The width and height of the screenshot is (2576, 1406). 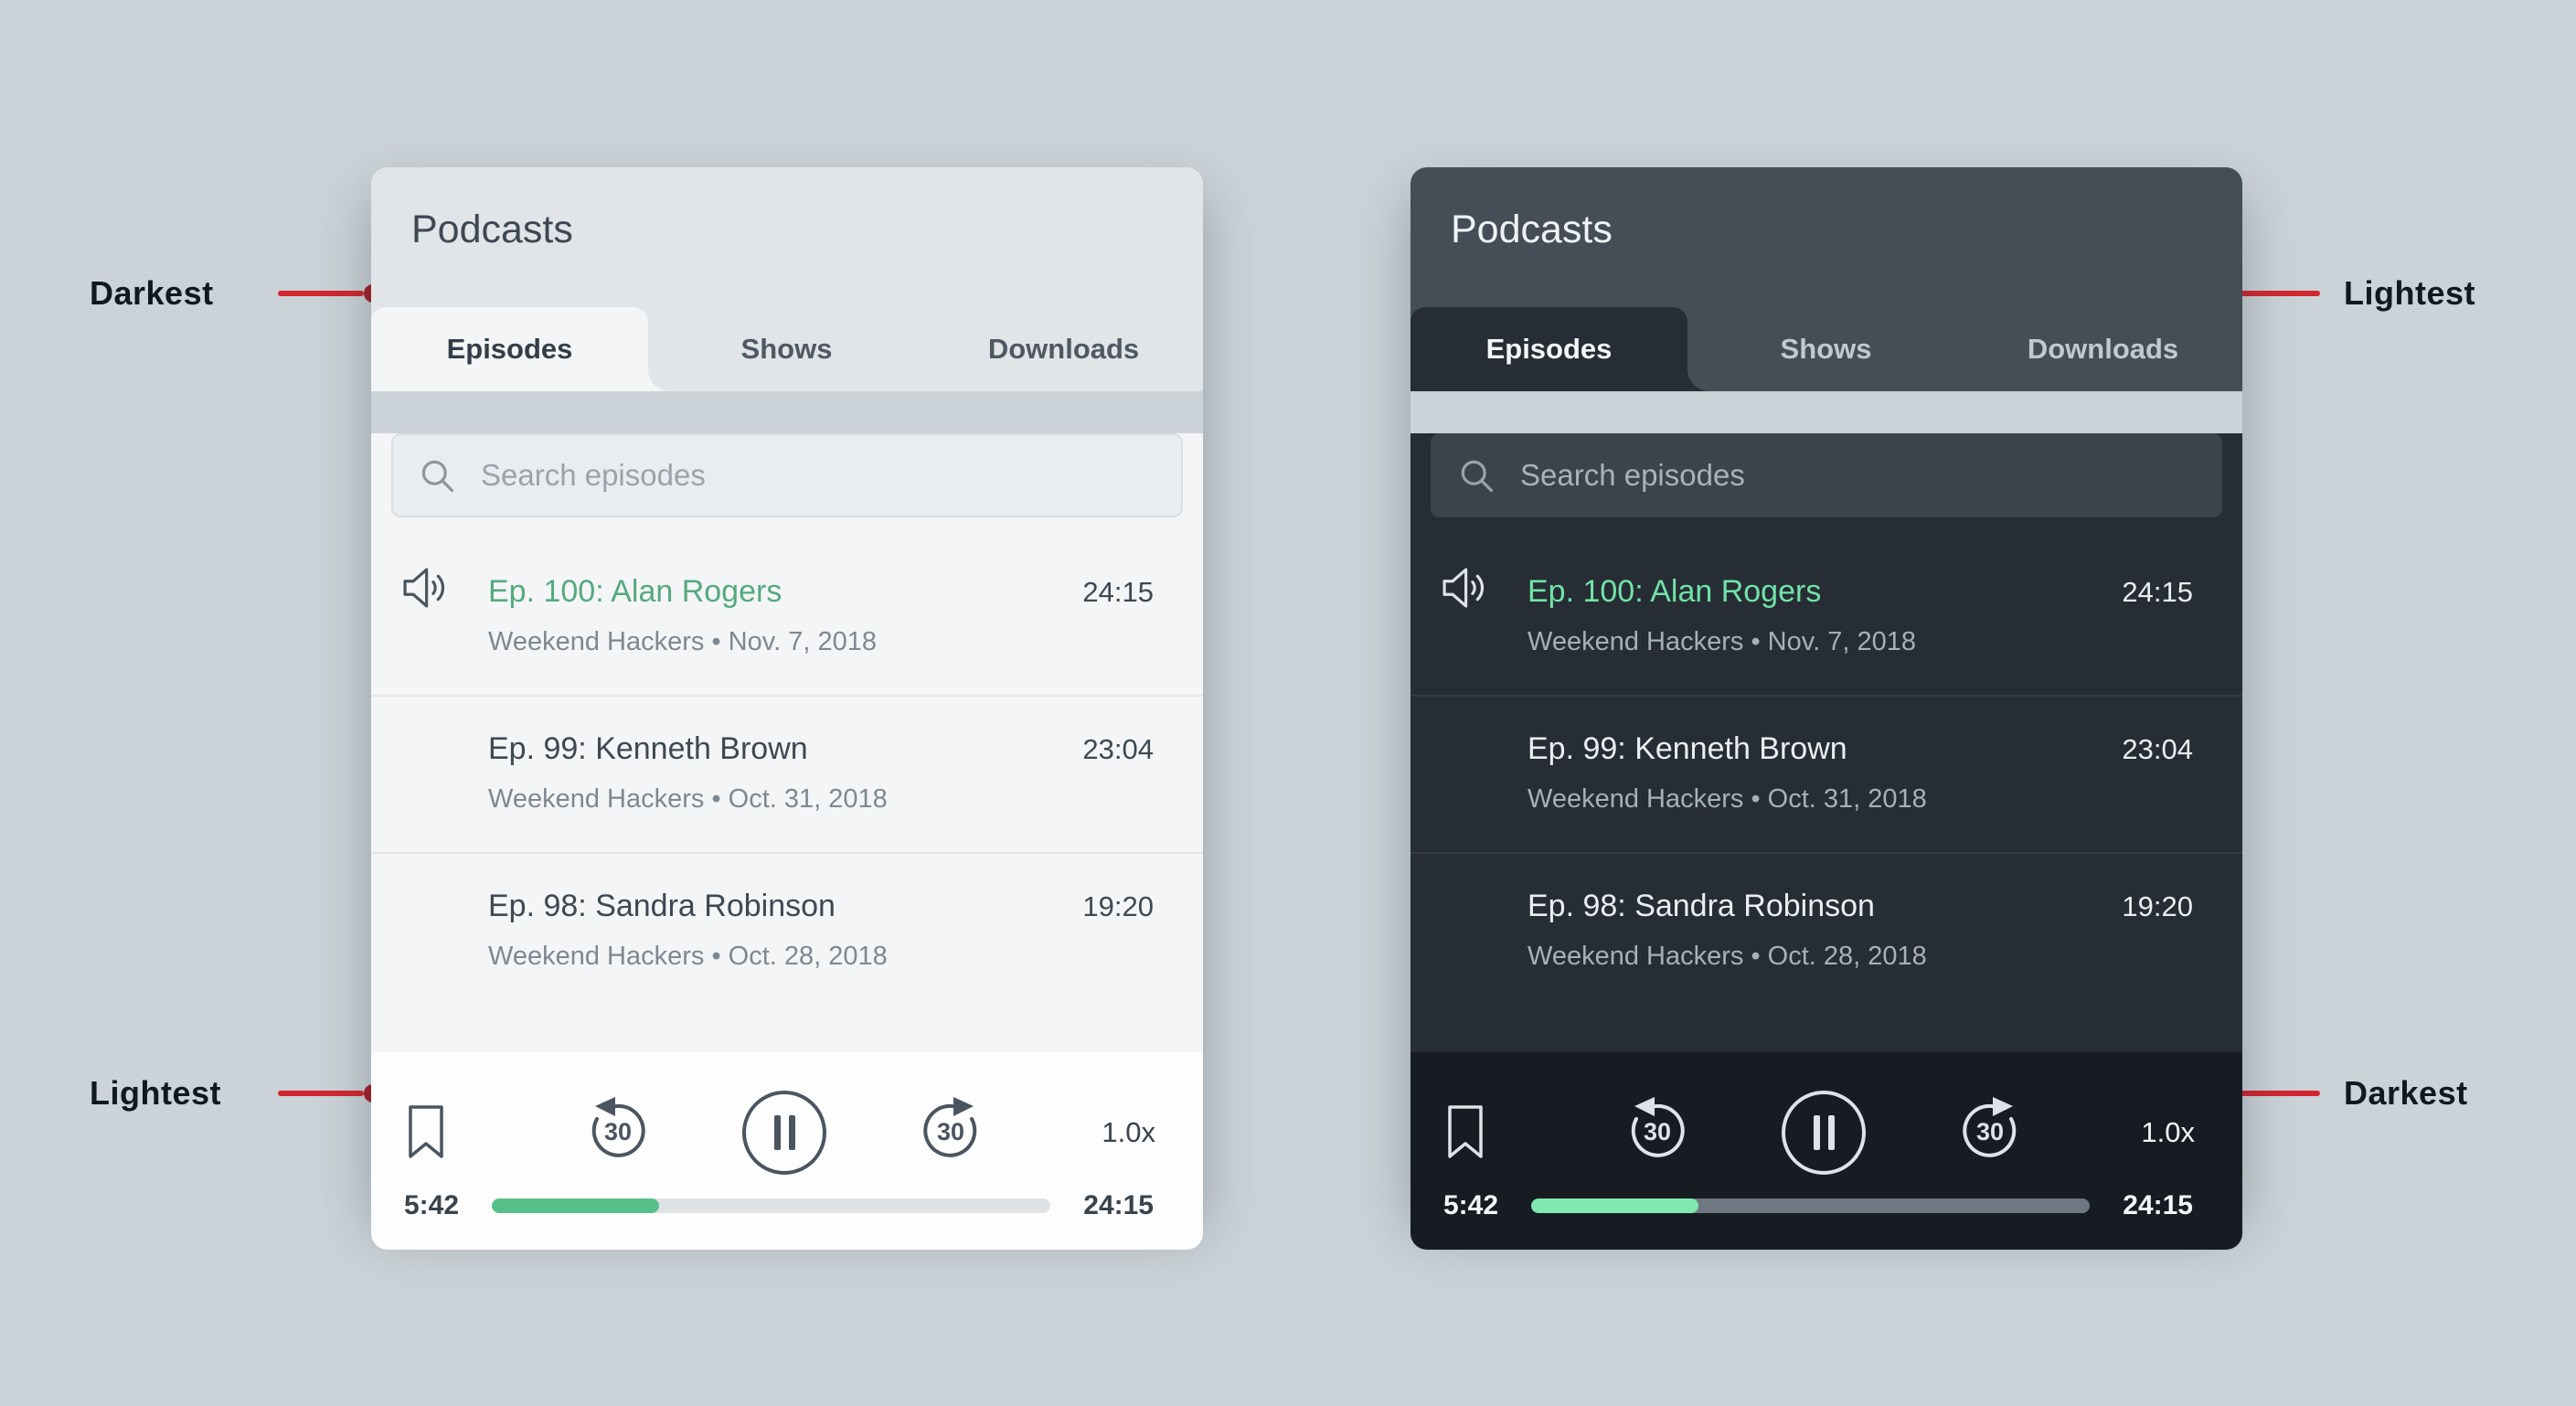 What do you see at coordinates (236, 293) in the screenshot?
I see `annotation-darkest-left: Darkest` at bounding box center [236, 293].